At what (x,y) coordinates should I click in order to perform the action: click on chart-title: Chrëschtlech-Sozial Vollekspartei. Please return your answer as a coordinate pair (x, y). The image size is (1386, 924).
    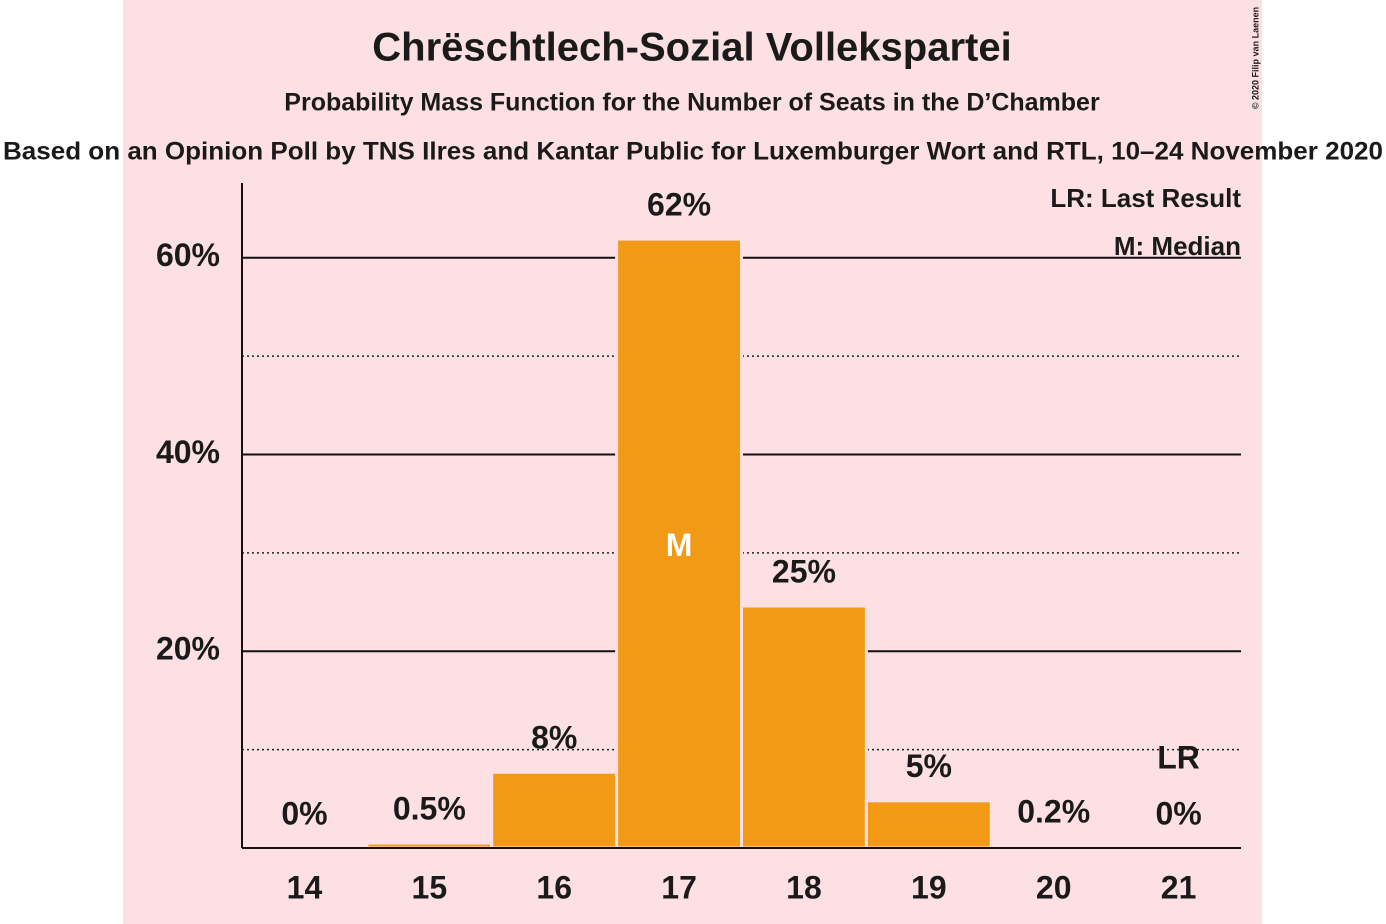
    Looking at the image, I should click on (691, 48).